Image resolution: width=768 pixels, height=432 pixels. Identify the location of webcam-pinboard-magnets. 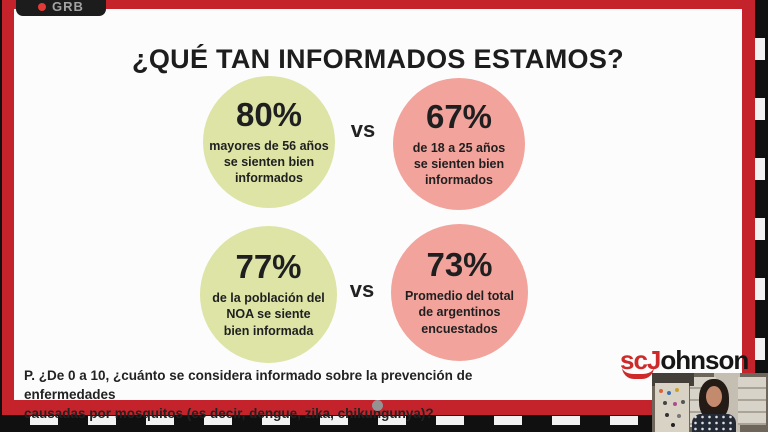
(661, 391).